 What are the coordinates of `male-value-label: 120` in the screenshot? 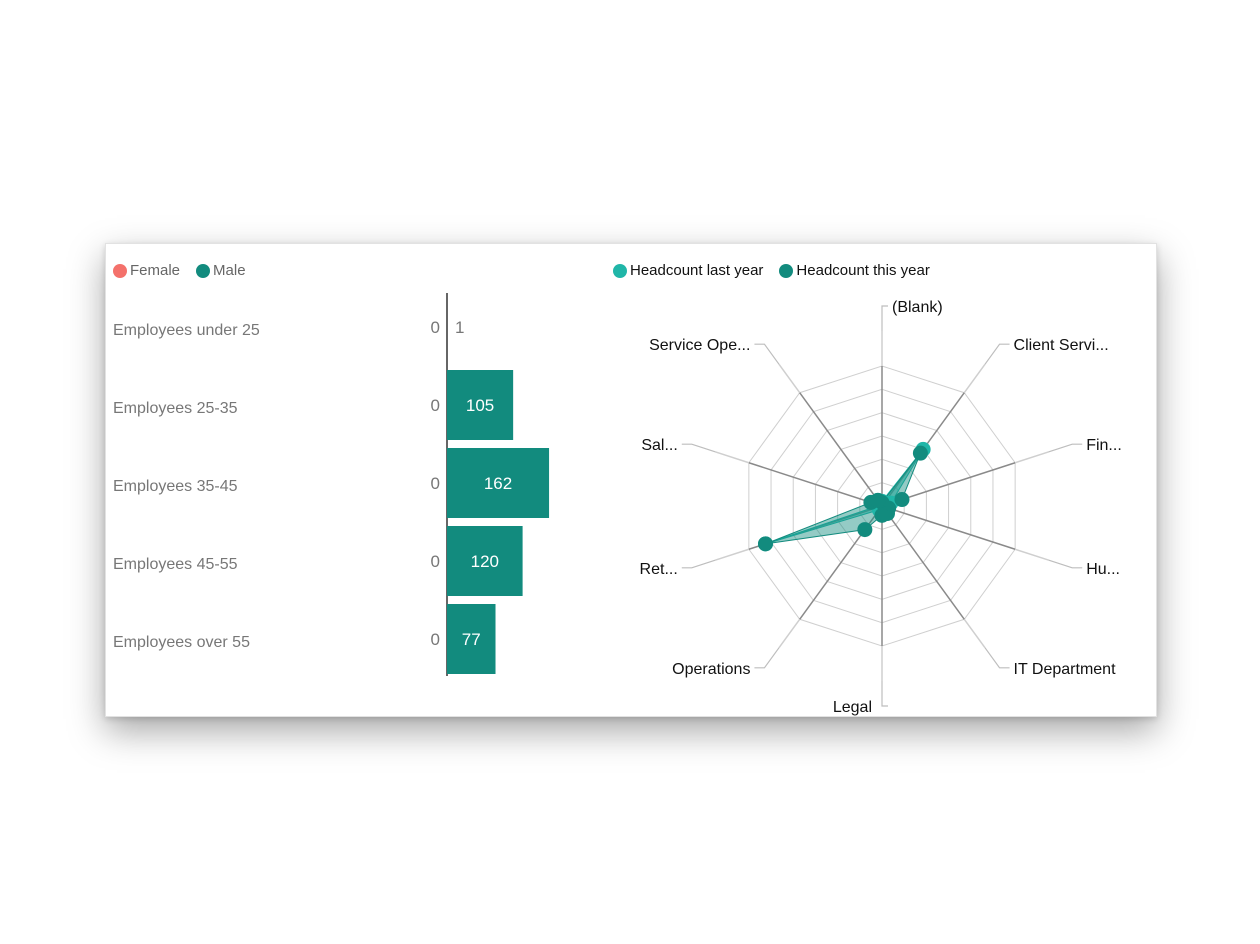 It's located at (485, 561).